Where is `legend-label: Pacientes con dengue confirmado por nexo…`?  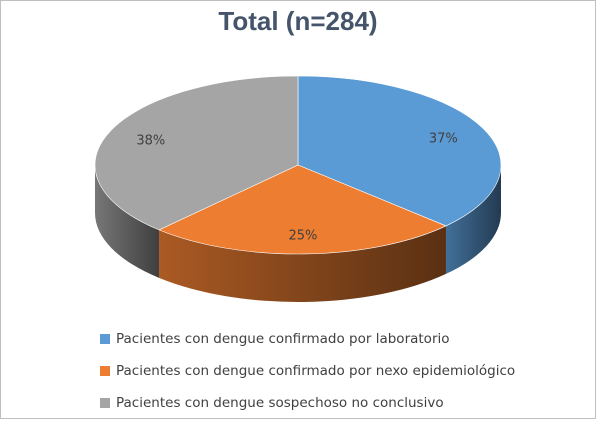
legend-label: Pacientes con dengue confirmado por nexo… is located at coordinates (316, 371).